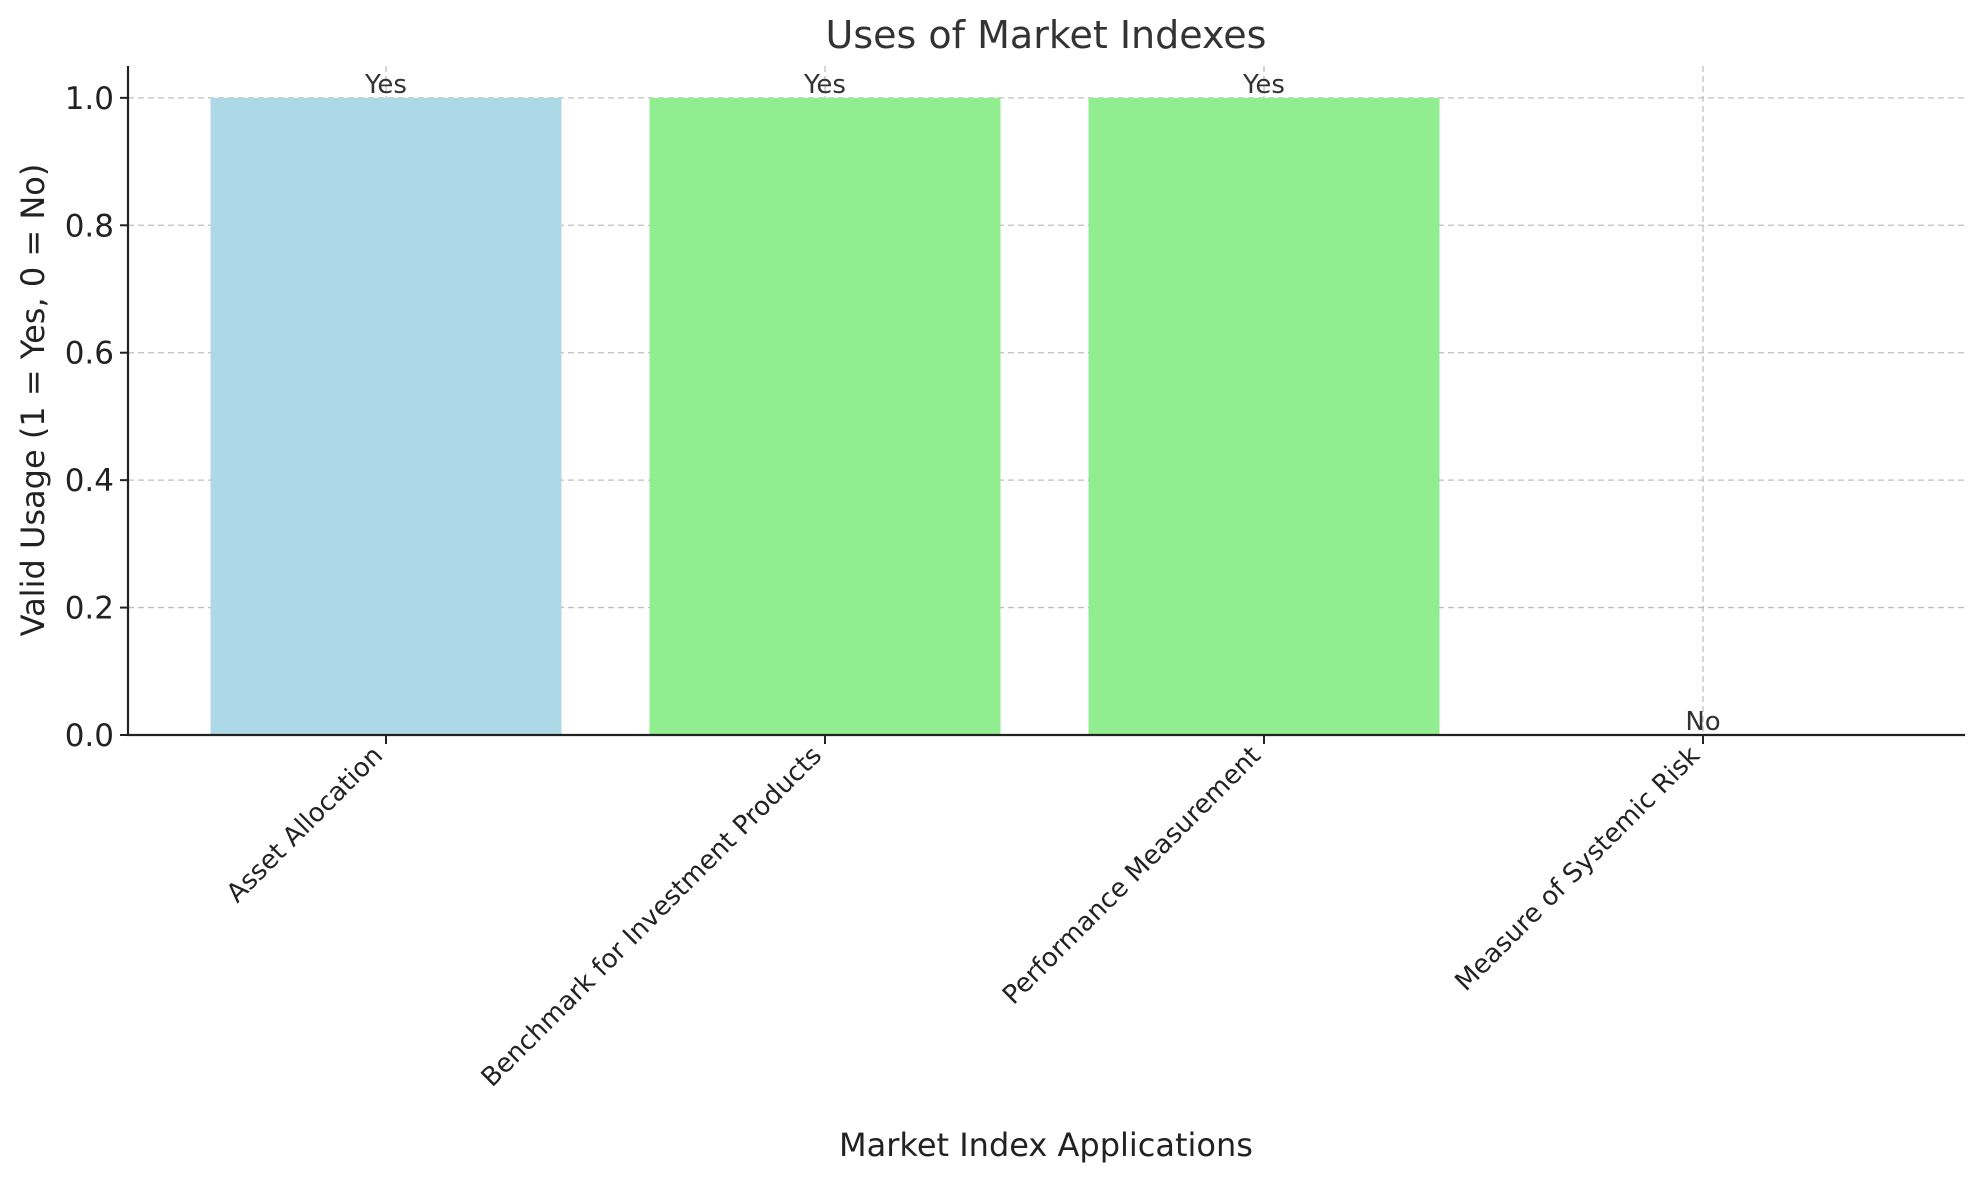 Image resolution: width=1979 pixels, height=1180 pixels. What do you see at coordinates (89, 99) in the screenshot?
I see `y-tick-label: 1.0` at bounding box center [89, 99].